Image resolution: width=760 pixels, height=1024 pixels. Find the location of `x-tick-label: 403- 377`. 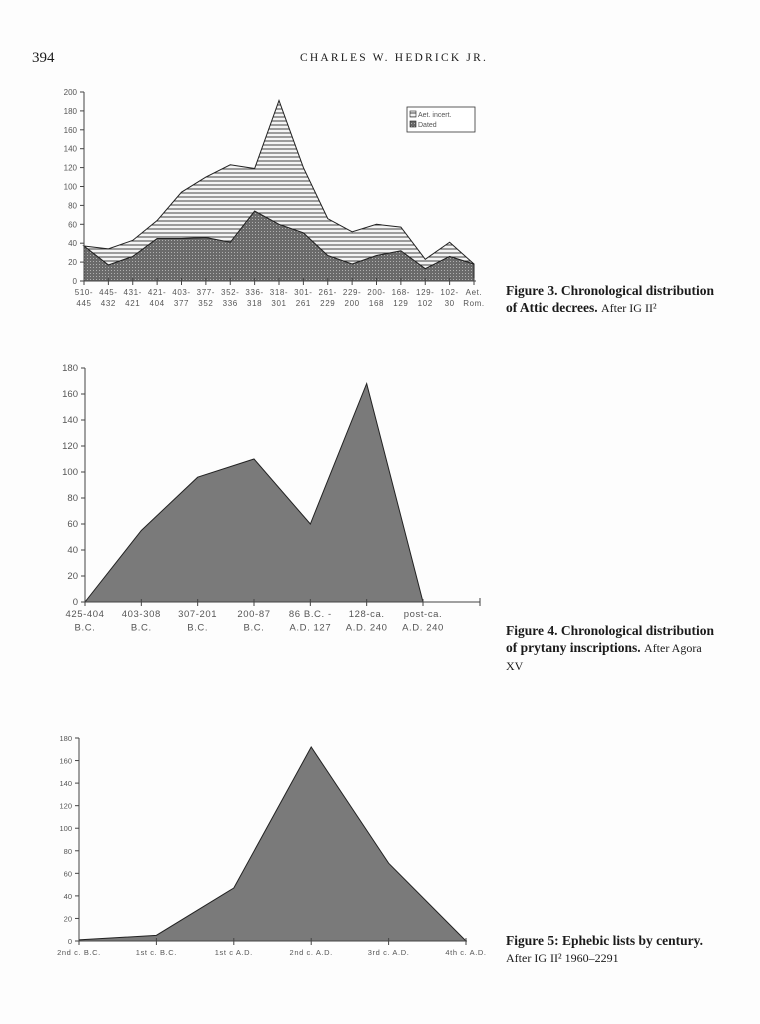

x-tick-label: 403- 377 is located at coordinates (181, 298).